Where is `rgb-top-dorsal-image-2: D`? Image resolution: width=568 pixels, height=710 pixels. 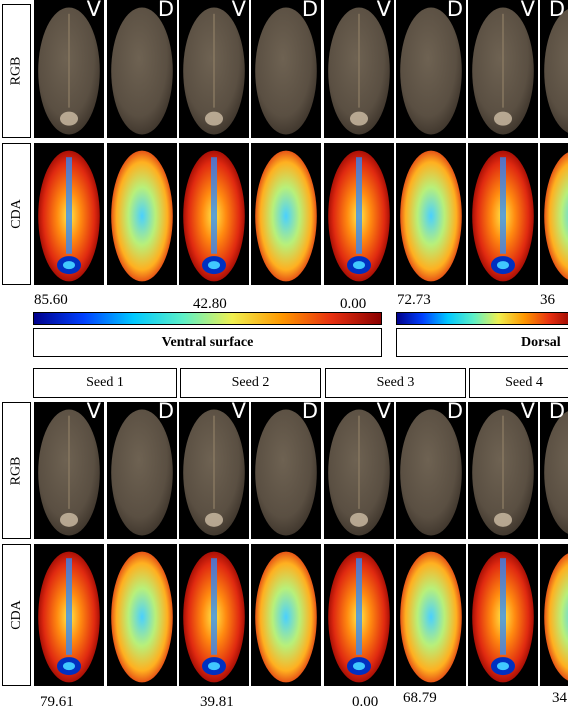 rgb-top-dorsal-image-2: D is located at coordinates (142, 69).